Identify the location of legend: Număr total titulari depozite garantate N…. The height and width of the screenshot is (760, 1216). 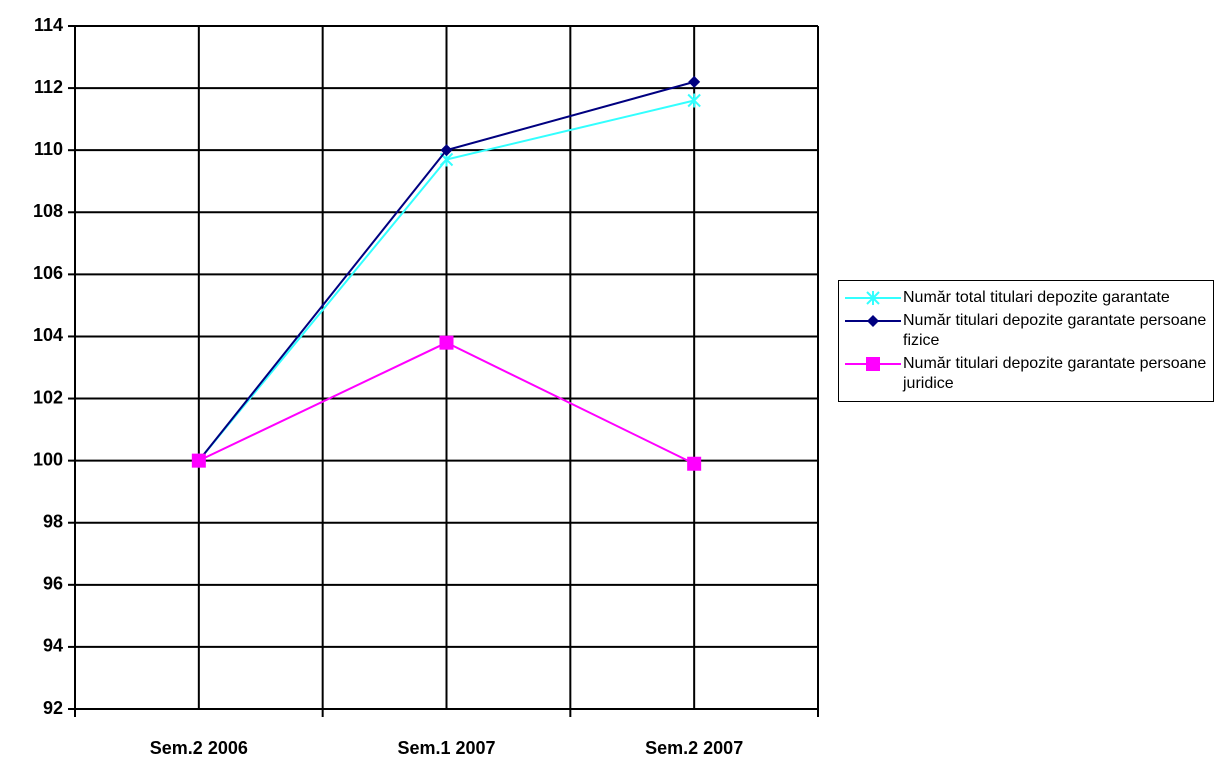
(1026, 341).